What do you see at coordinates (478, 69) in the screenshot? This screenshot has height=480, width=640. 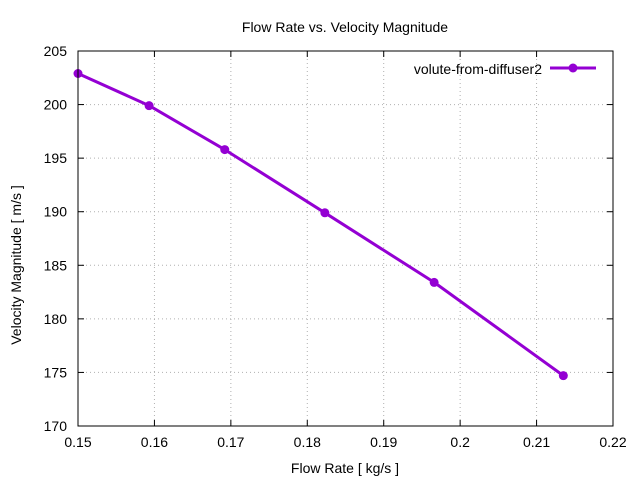 I see `legend-label: volute-from-diffuser2` at bounding box center [478, 69].